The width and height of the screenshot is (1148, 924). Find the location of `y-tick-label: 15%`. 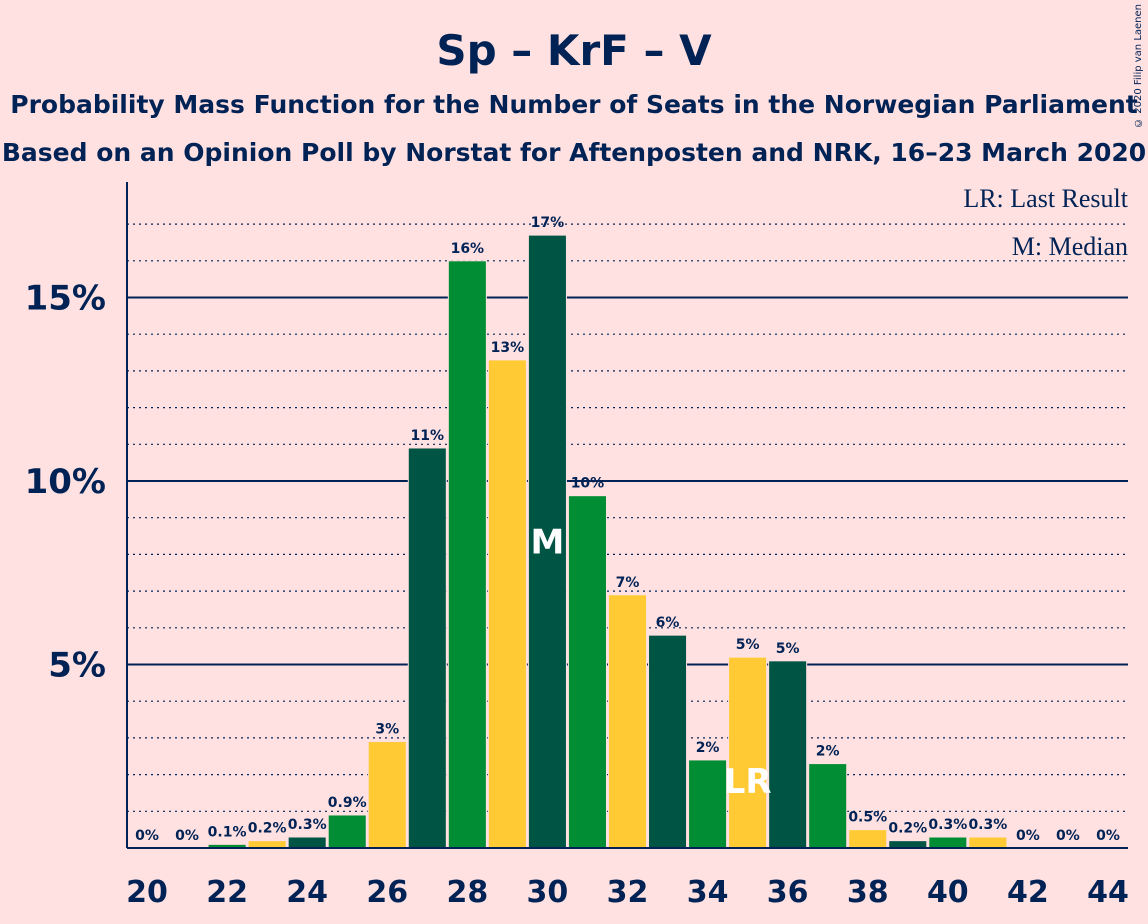

y-tick-label: 15% is located at coordinates (65, 299).